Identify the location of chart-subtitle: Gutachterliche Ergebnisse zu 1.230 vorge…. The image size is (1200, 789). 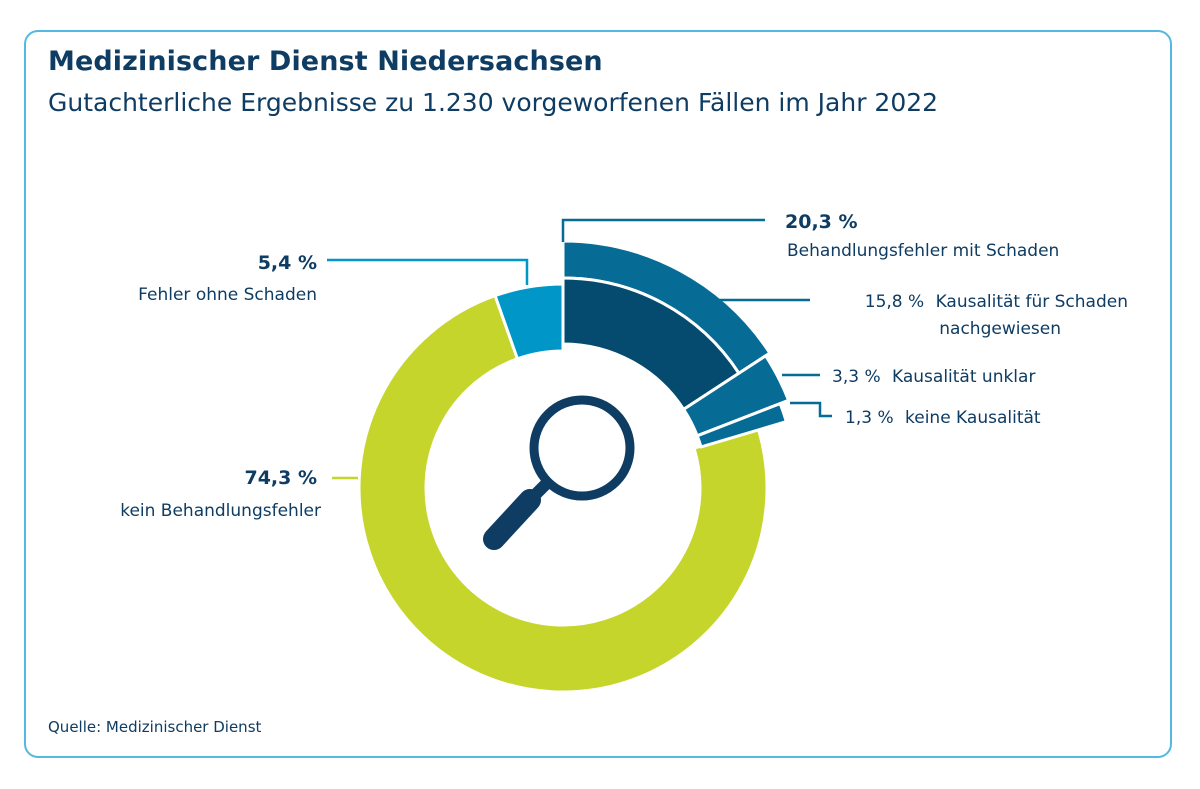
(493, 102).